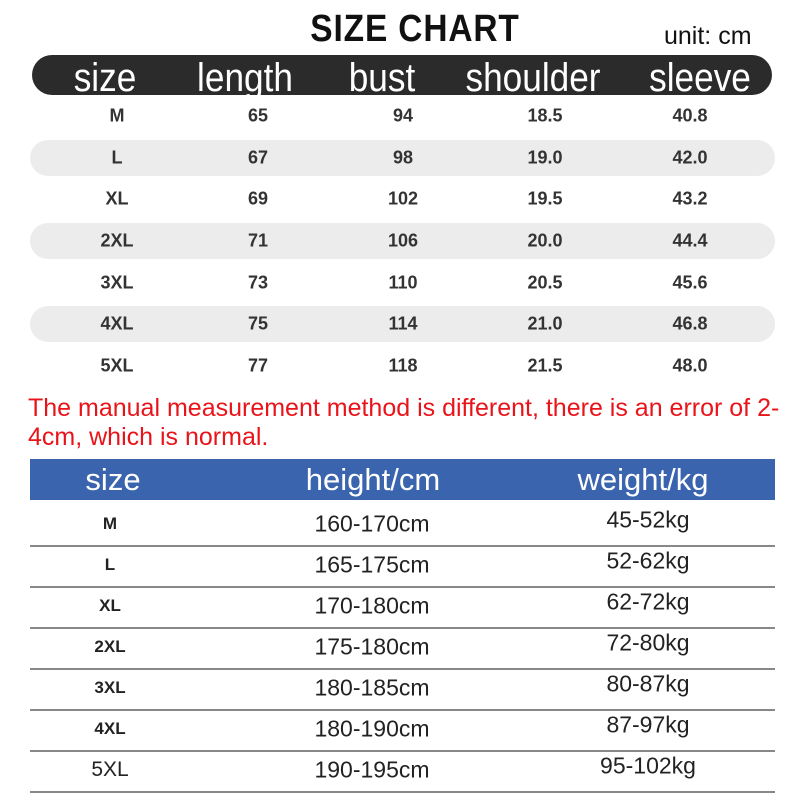 The height and width of the screenshot is (800, 800). What do you see at coordinates (415, 29) in the screenshot?
I see `page-title: SIZE CHART` at bounding box center [415, 29].